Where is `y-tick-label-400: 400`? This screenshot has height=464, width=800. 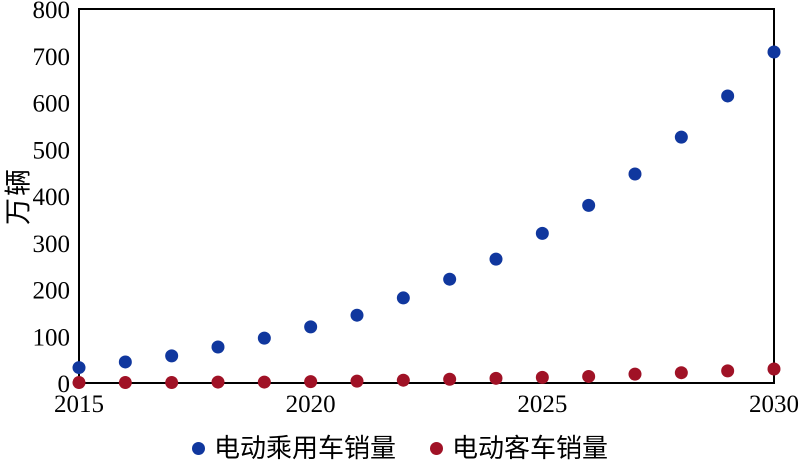 y-tick-label-400: 400 is located at coordinates (52, 197).